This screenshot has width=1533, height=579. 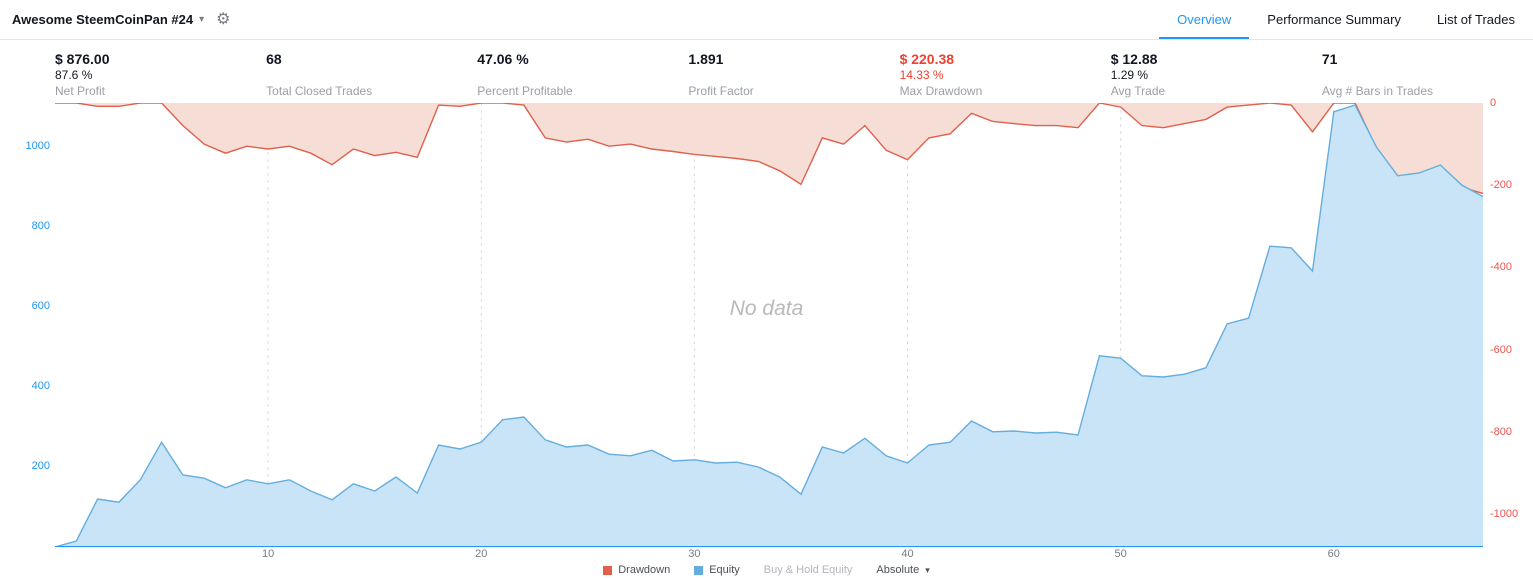 What do you see at coordinates (319, 91) in the screenshot?
I see `stat-label: Total Closed Trades` at bounding box center [319, 91].